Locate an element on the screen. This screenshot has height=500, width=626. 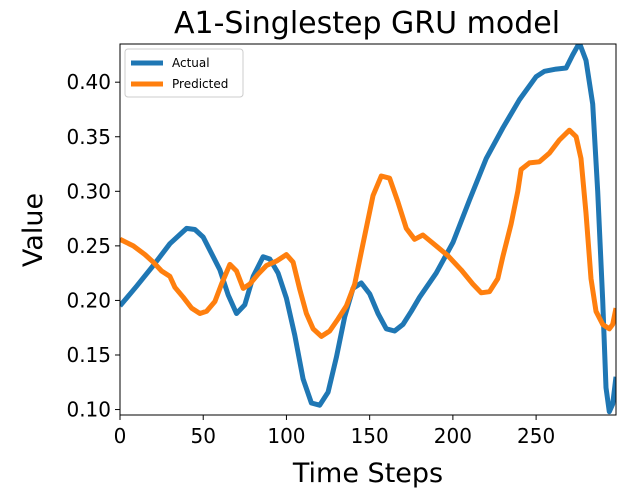
y-tick-label: 0.20 is located at coordinates (88, 300).